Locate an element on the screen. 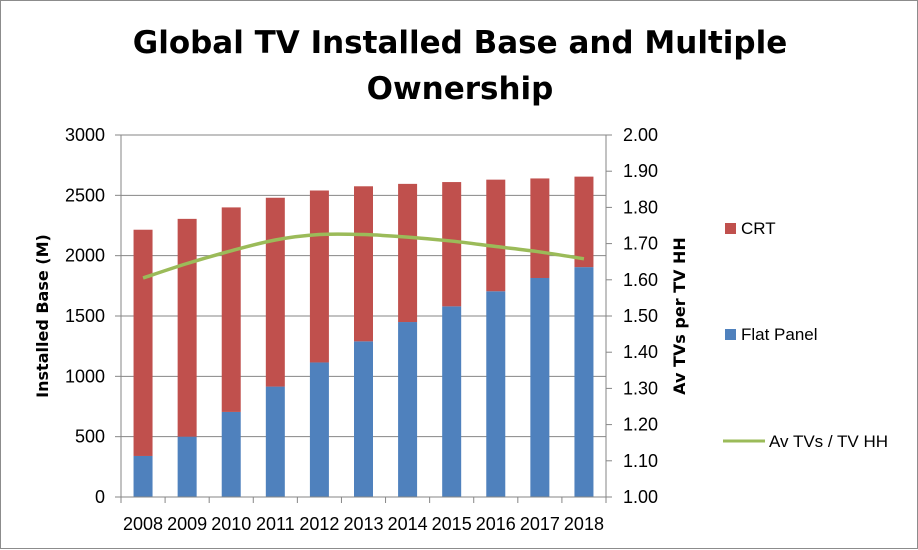  y-tick-label: 0 is located at coordinates (100, 497).